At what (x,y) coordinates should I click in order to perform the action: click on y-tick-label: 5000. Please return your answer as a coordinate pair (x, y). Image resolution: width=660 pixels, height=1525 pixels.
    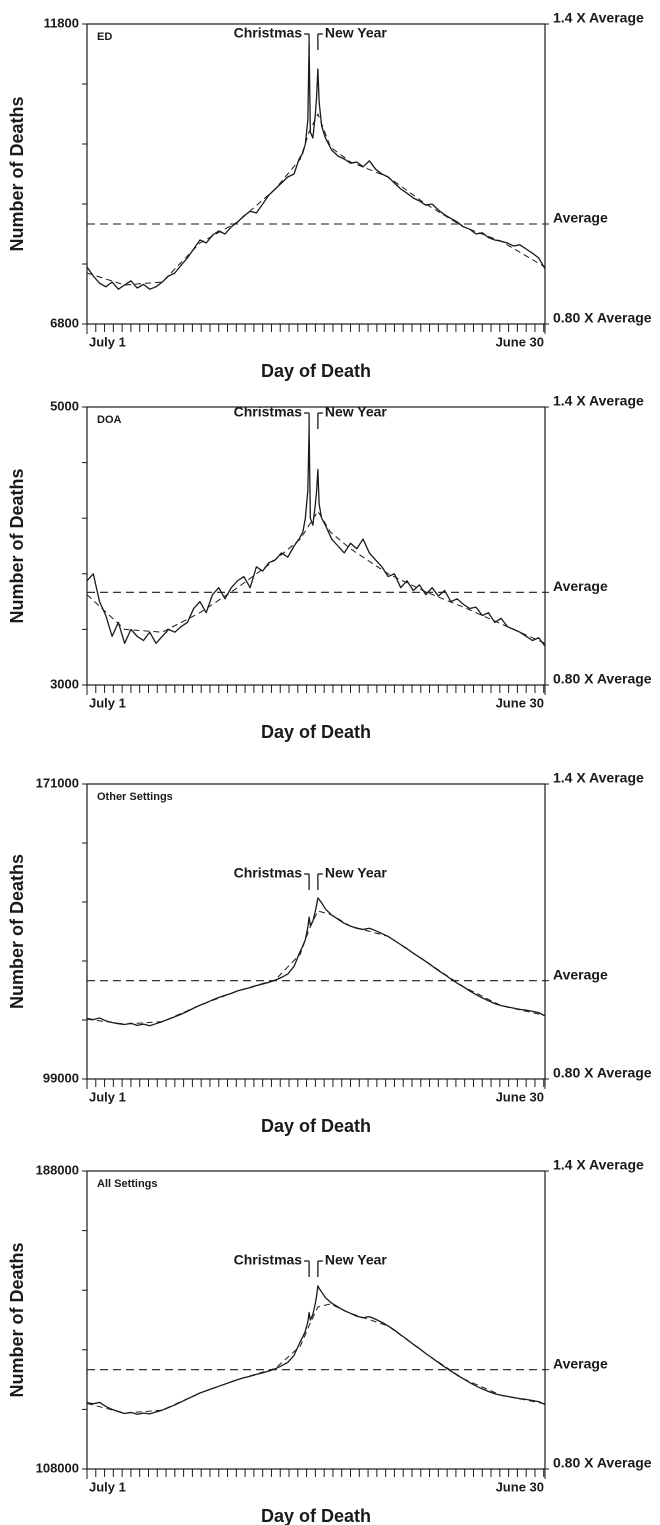
    Looking at the image, I should click on (64, 405).